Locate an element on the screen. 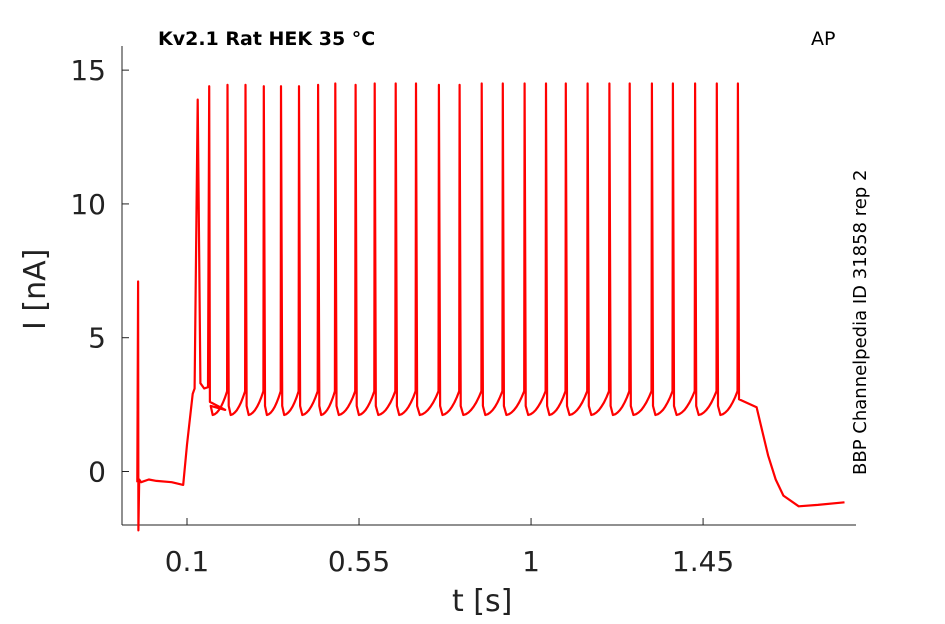 Image resolution: width=945 pixels, height=624 pixels. x-axis-label: t [s] is located at coordinates (482, 601).